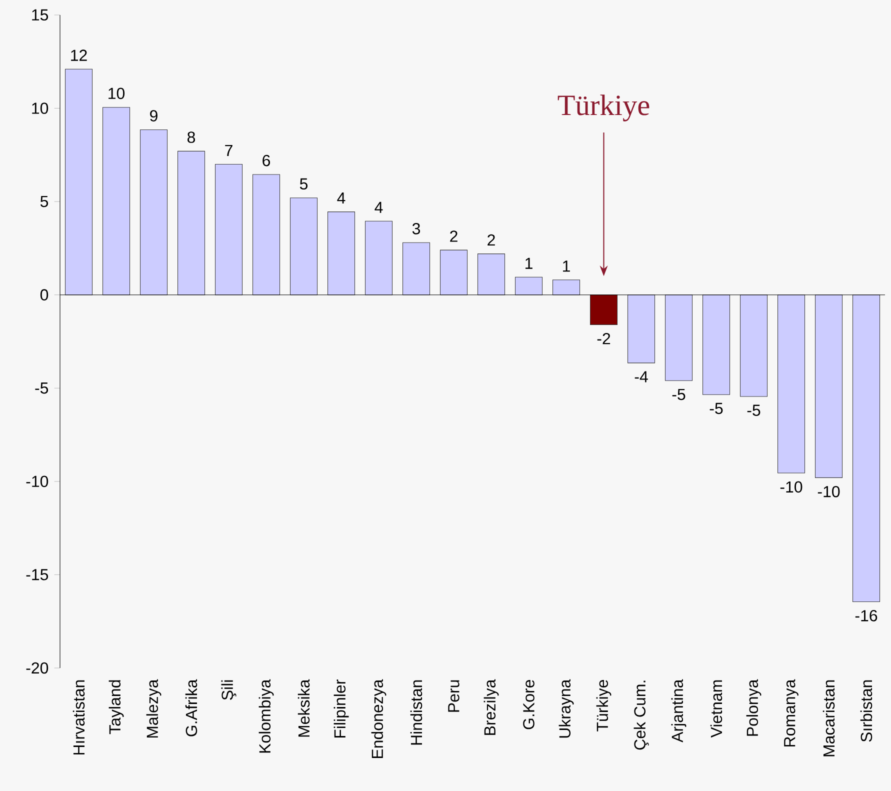 Image resolution: width=891 pixels, height=791 pixels. Describe the element at coordinates (791, 712) in the screenshot. I see `x-tick-label: Romanya` at that location.